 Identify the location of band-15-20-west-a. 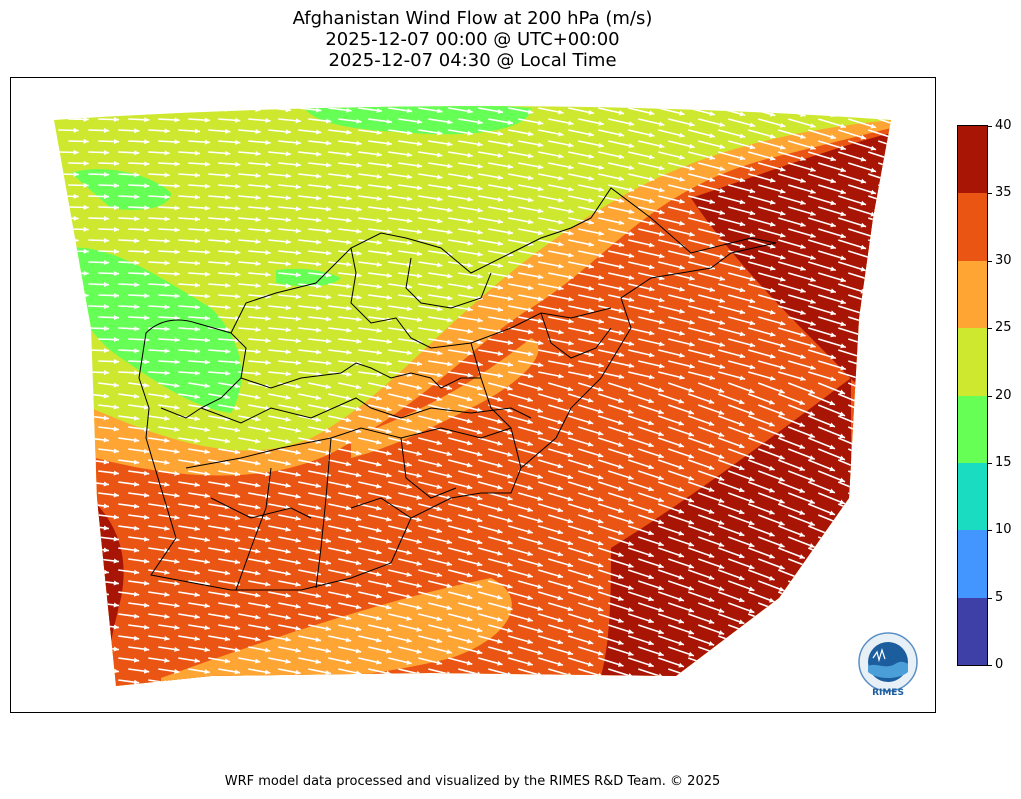
(121, 189).